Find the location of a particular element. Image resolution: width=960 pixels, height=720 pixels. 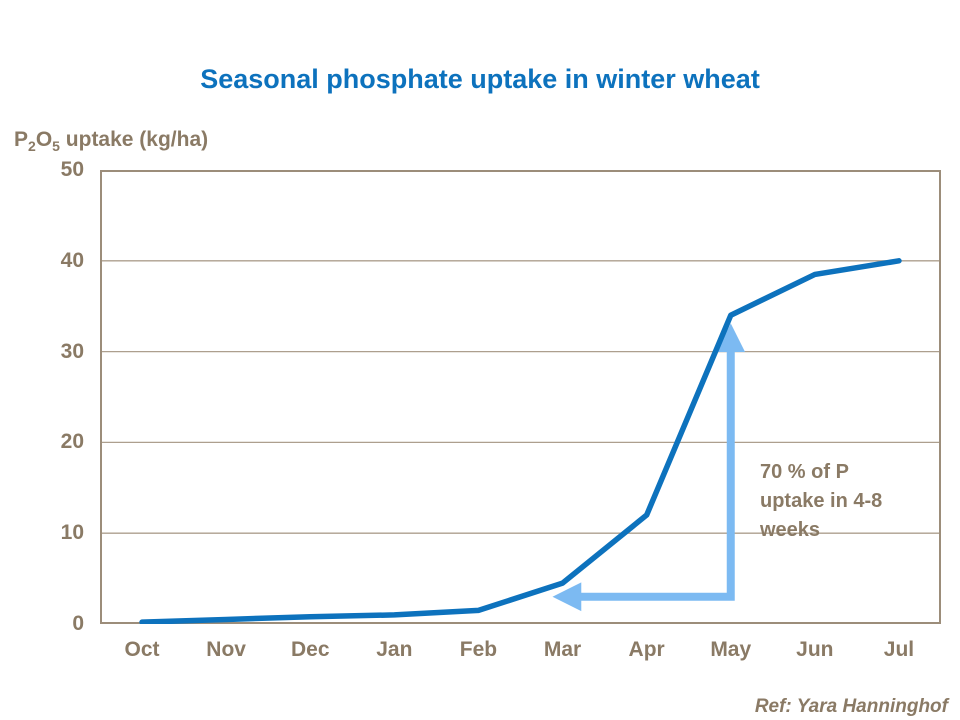

x-tick-label-jul: Jul is located at coordinates (899, 649).